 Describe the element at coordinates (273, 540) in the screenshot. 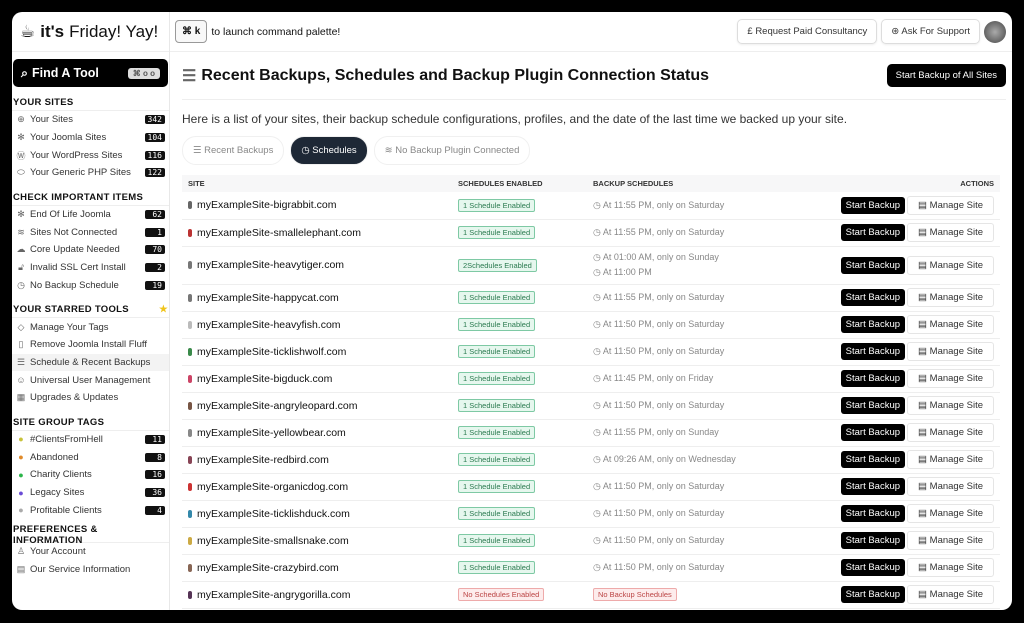

I see `site-domain: myExampleSite-smallsnake.com` at that location.